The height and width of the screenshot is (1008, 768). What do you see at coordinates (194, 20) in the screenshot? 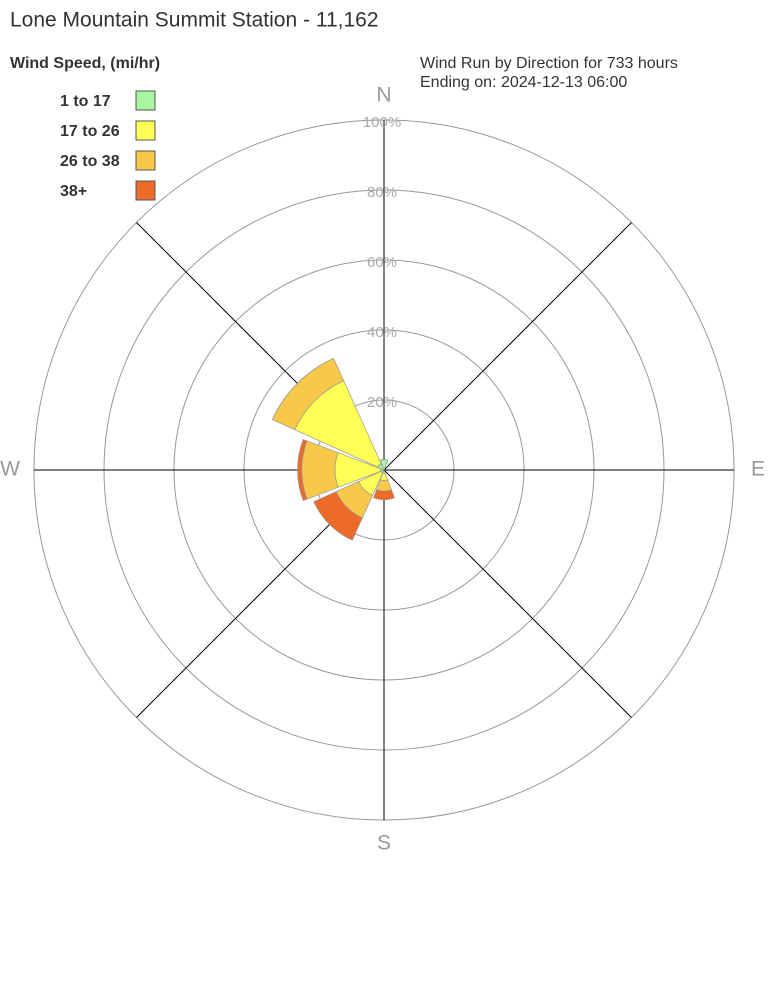
I see `chart-title: Lone Mountain Summit Station - 11,162` at bounding box center [194, 20].